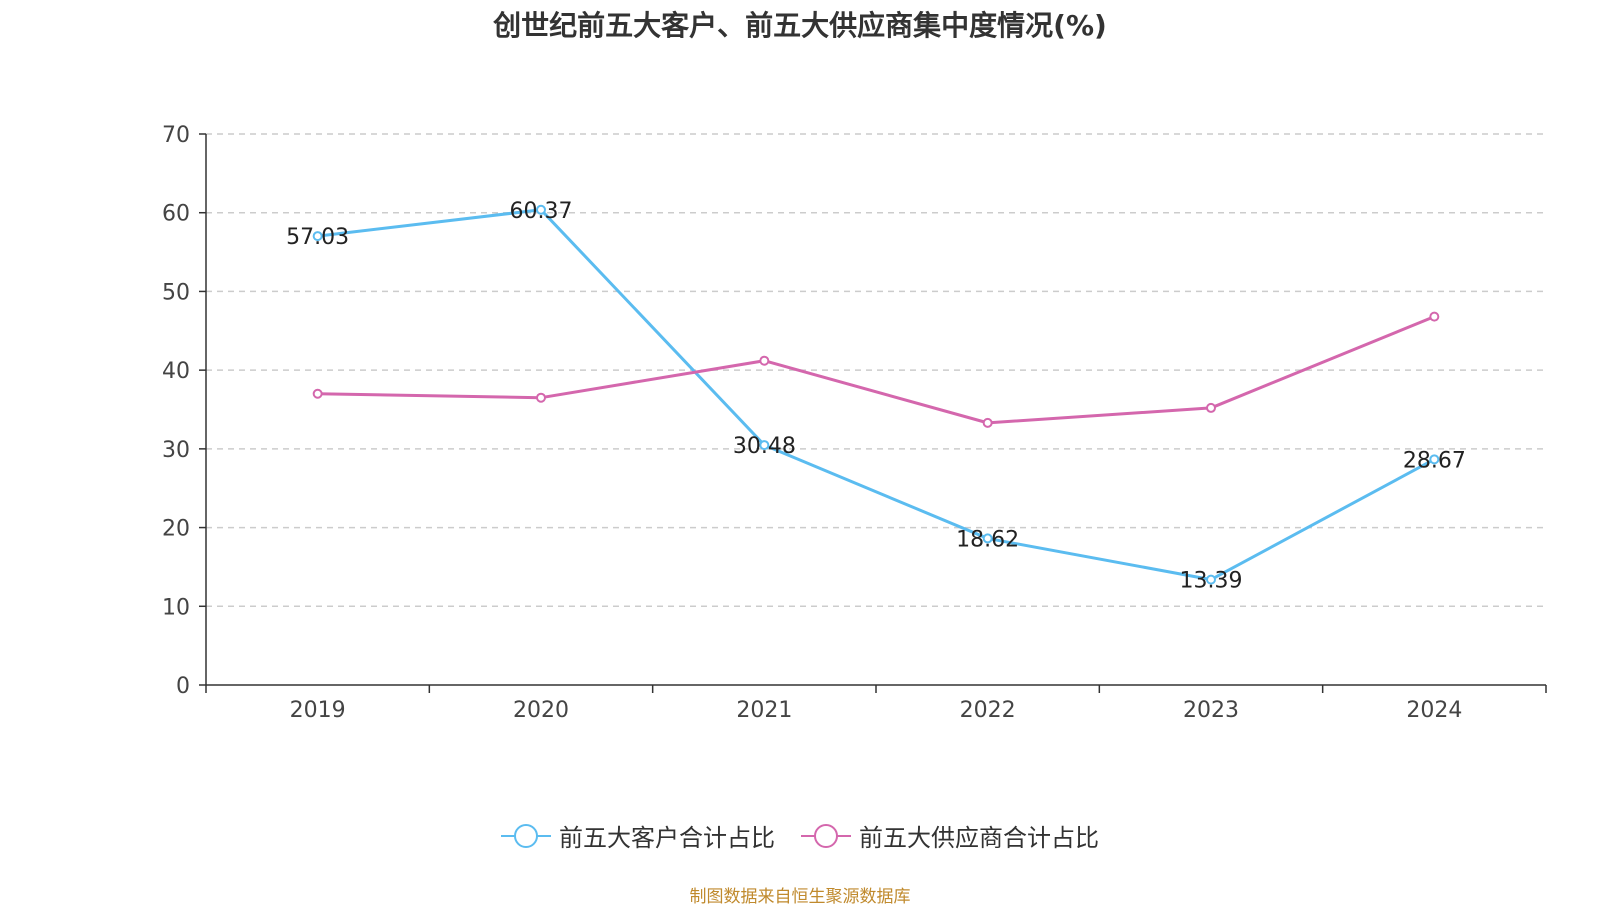  I want to click on y-tick-label: 0, so click(183, 686).